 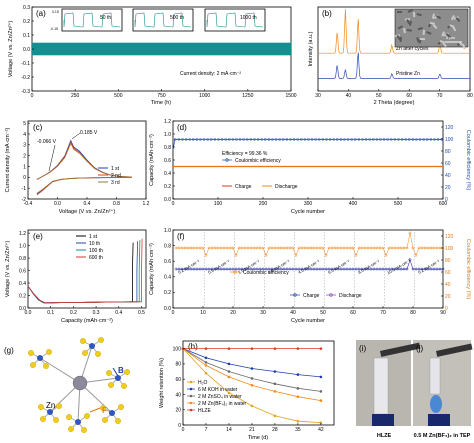 What do you see at coordinates (394, 103) in the screenshot?
I see `panel-b-xlabel: 2 Theta (degree)` at bounding box center [394, 103].